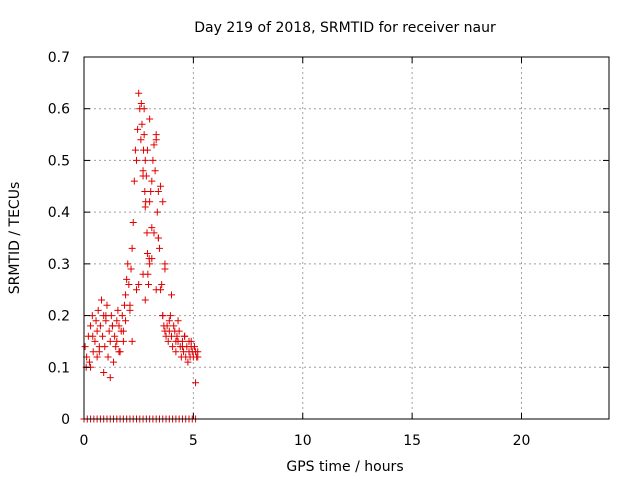 The image size is (640, 480). What do you see at coordinates (59, 265) in the screenshot?
I see `y-tick-label: 0.3` at bounding box center [59, 265].